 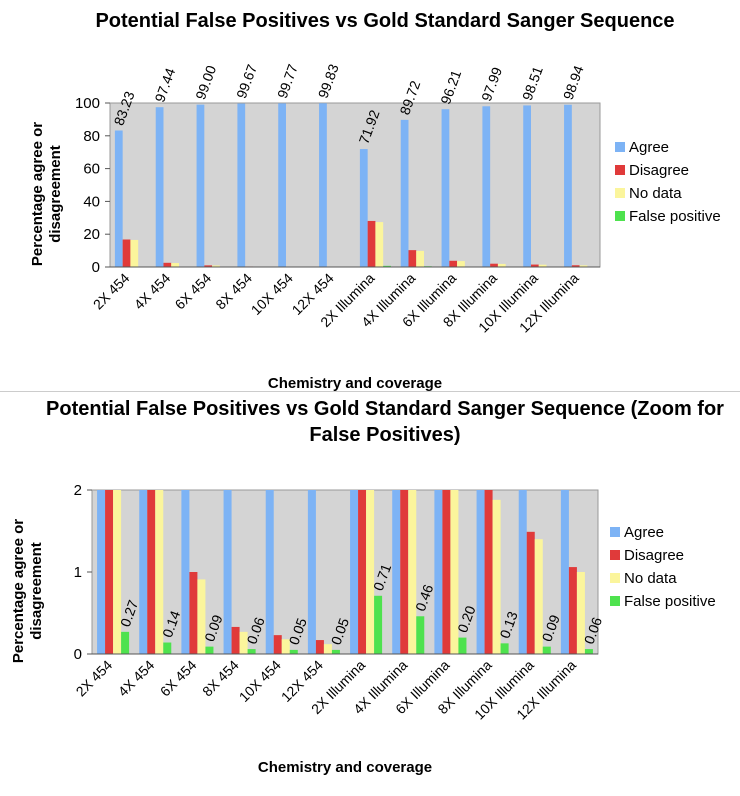 What do you see at coordinates (532, 83) in the screenshot?
I see `data-label: 98.51` at bounding box center [532, 83].